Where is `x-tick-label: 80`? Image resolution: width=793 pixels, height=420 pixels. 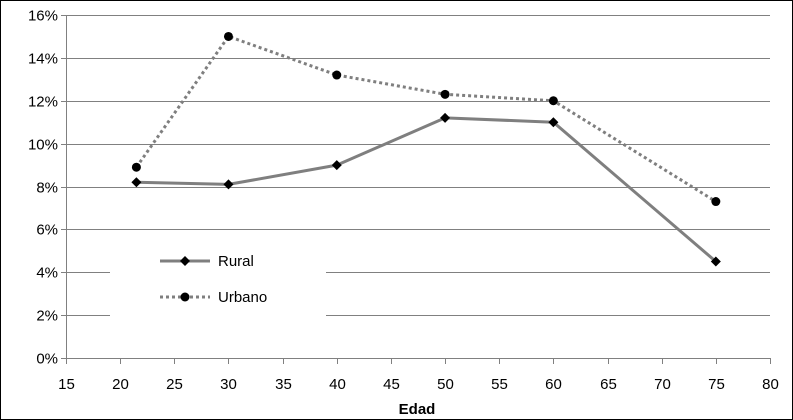
x-tick-label: 80 is located at coordinates (770, 384).